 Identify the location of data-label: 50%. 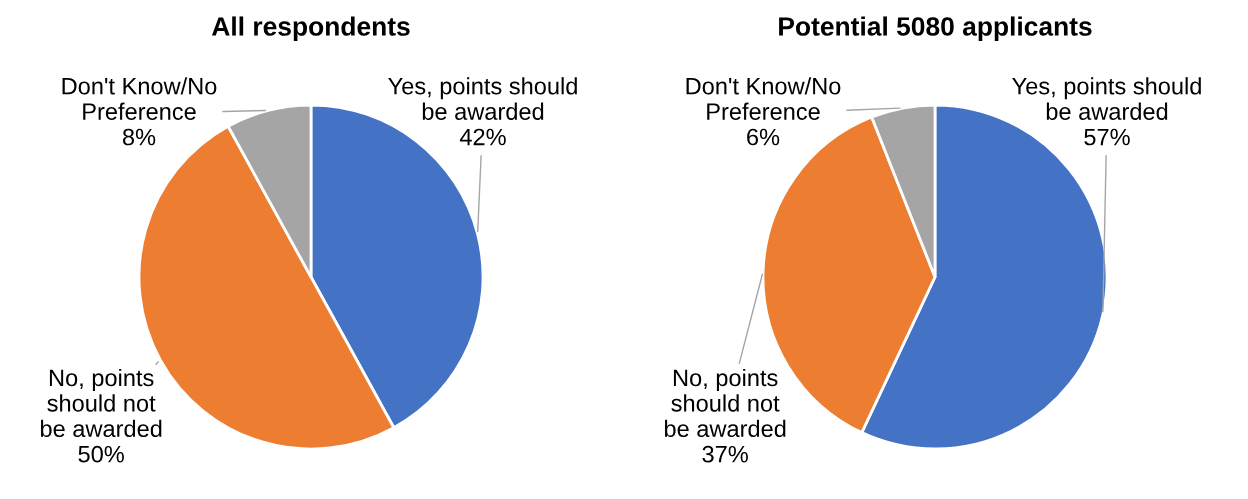
(101, 454).